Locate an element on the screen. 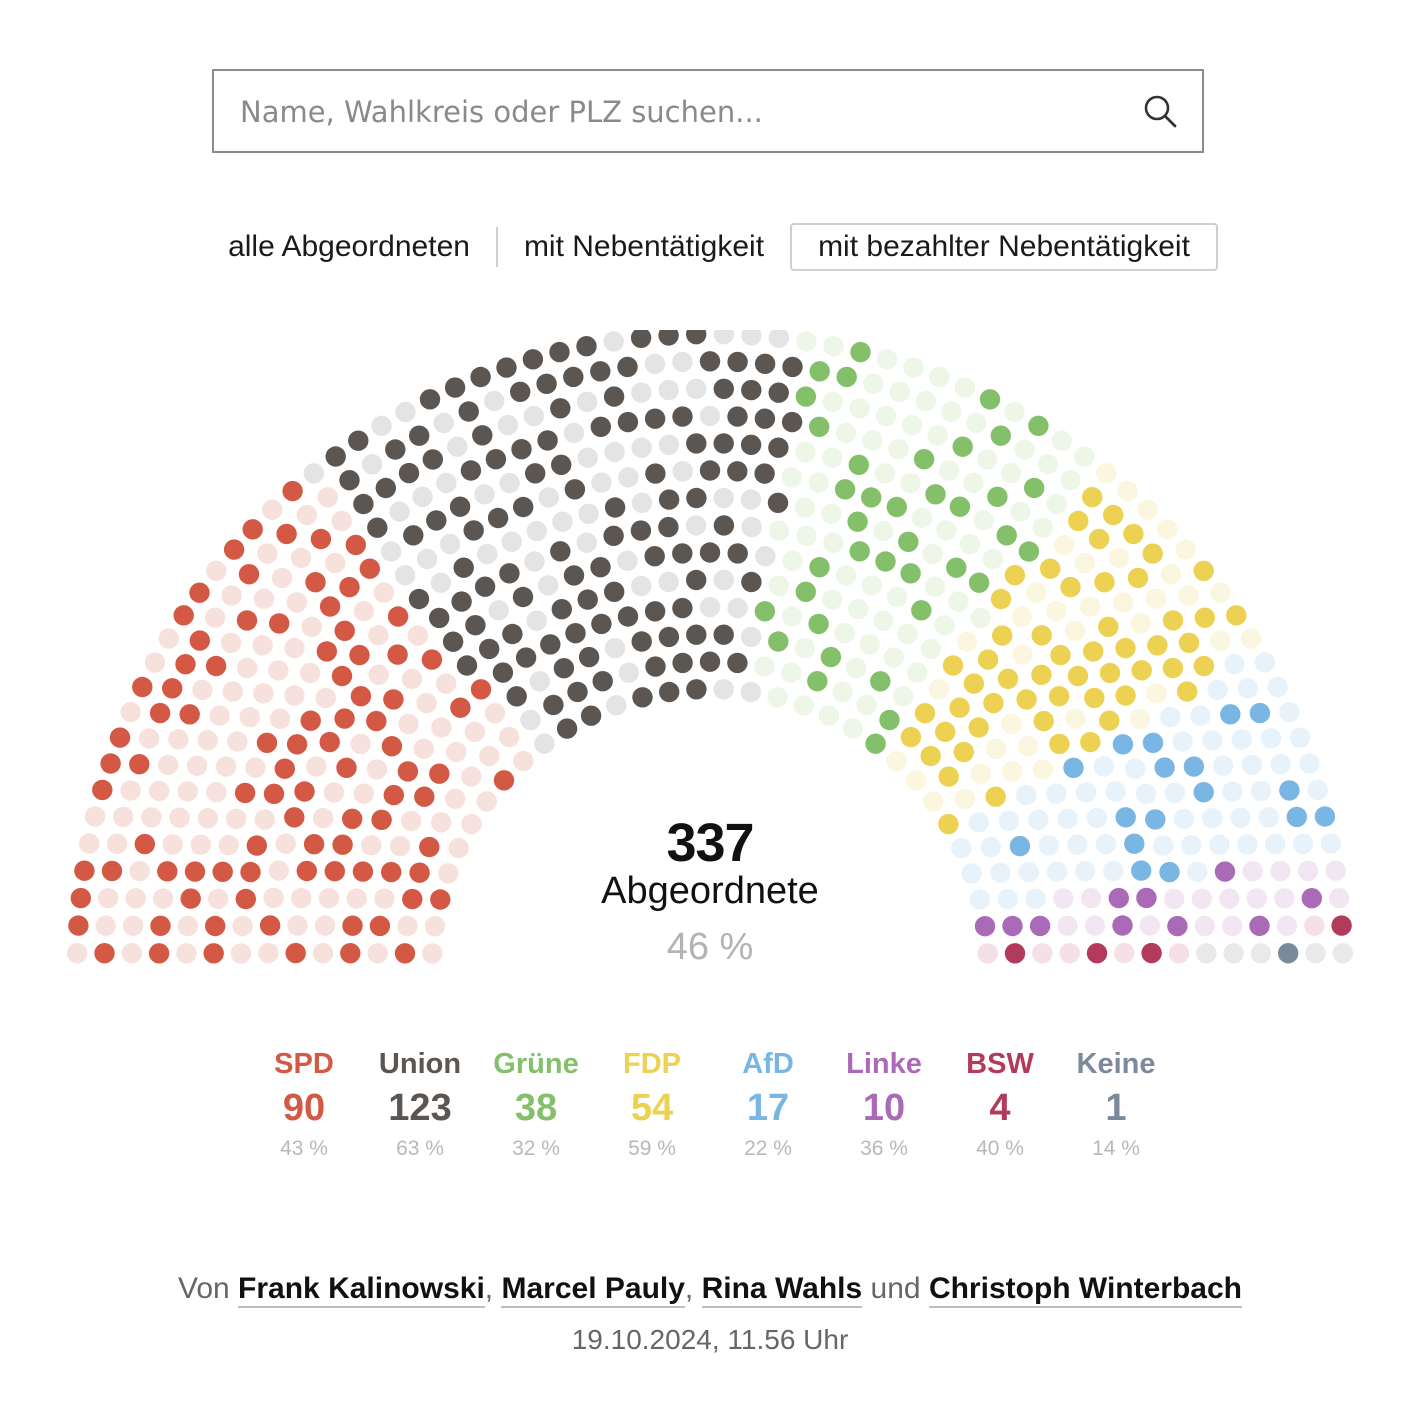 The height and width of the screenshot is (1424, 1420). search-icon is located at coordinates (1160, 111).